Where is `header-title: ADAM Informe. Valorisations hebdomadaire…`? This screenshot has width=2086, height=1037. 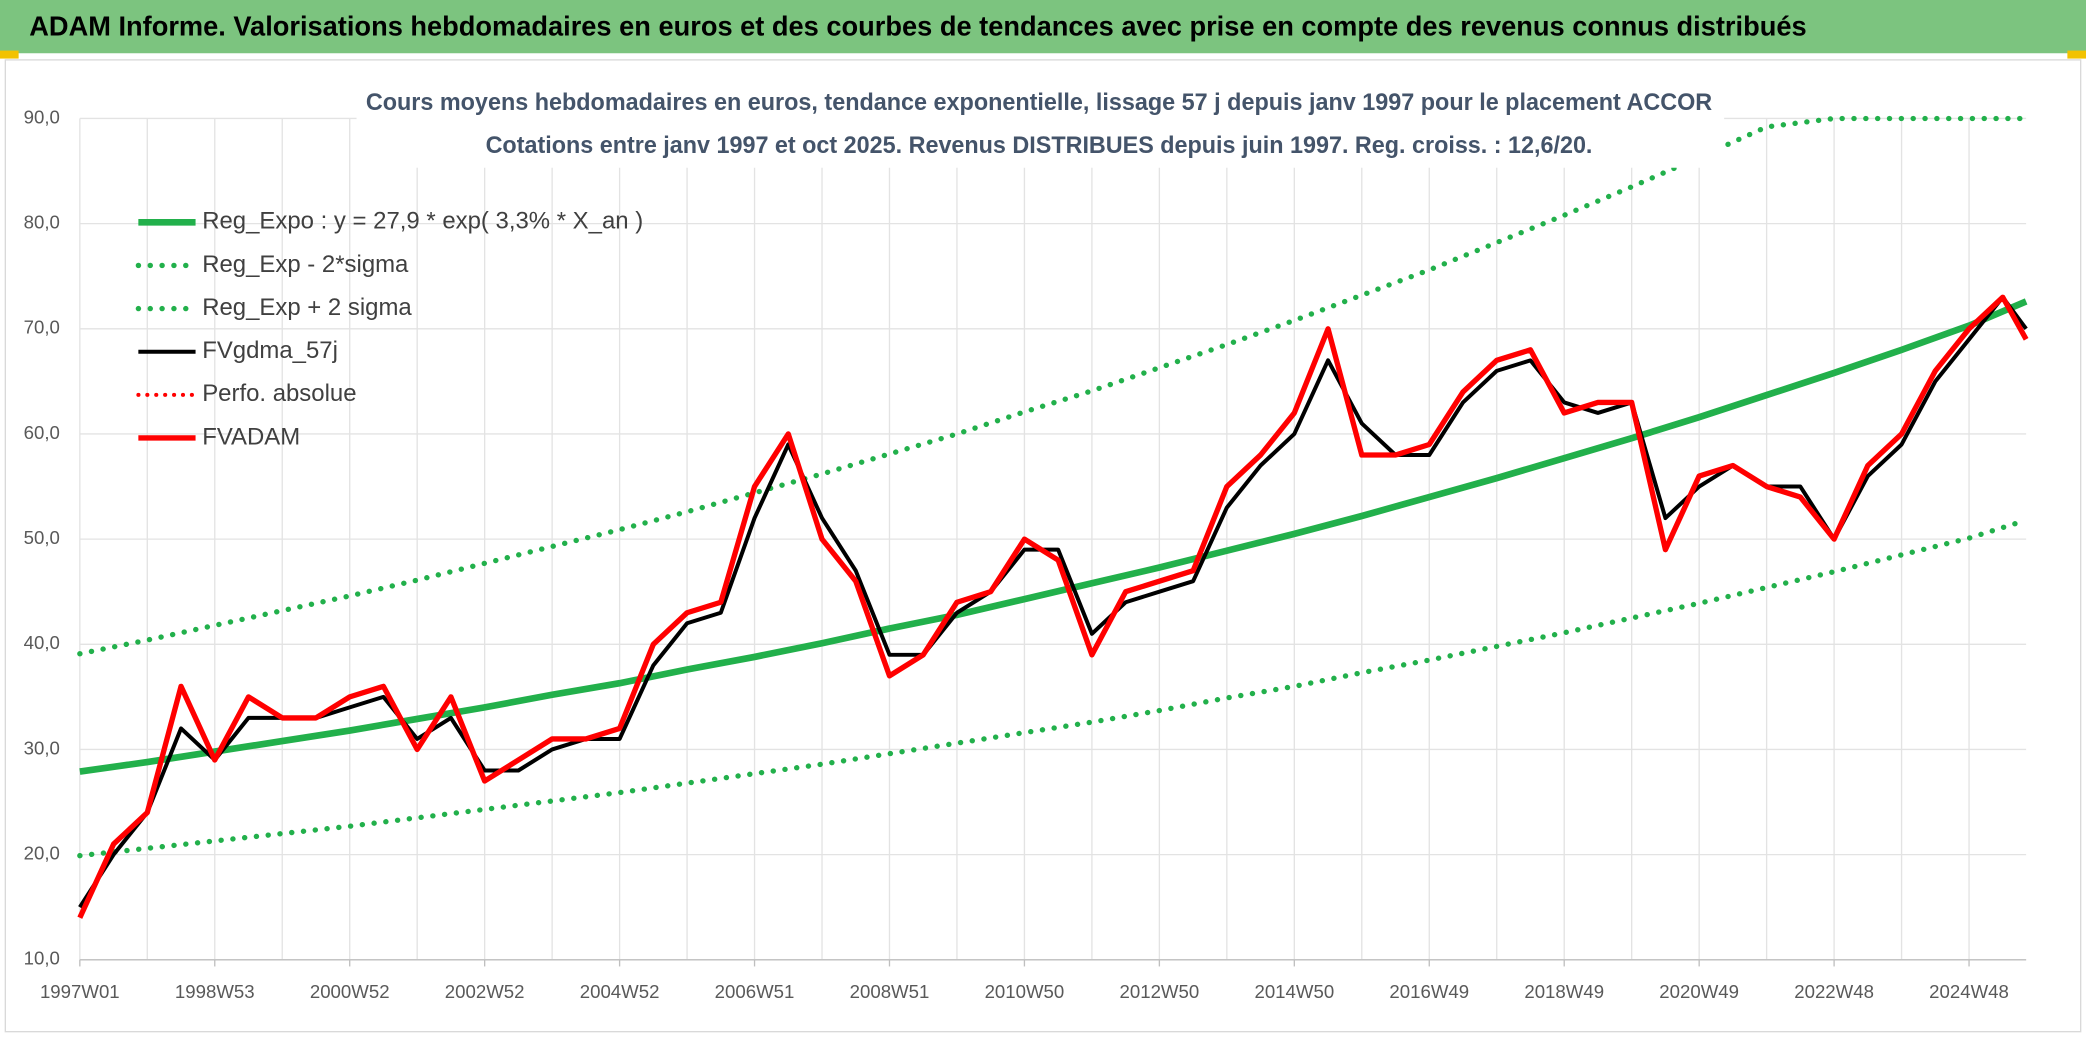
header-title: ADAM Informe. Valorisations hebdomadaire… is located at coordinates (917, 25).